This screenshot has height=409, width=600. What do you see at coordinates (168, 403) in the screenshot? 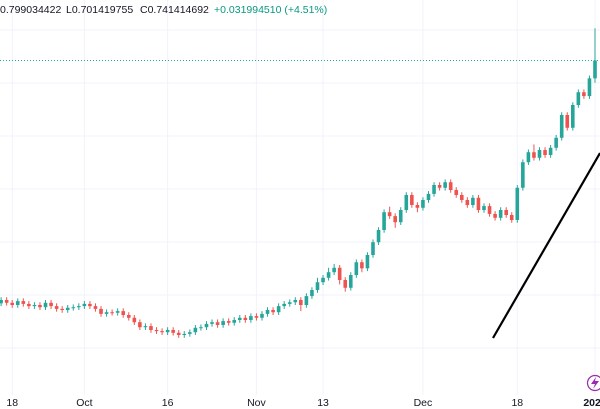
I see `x-tick-label: 16` at bounding box center [168, 403].